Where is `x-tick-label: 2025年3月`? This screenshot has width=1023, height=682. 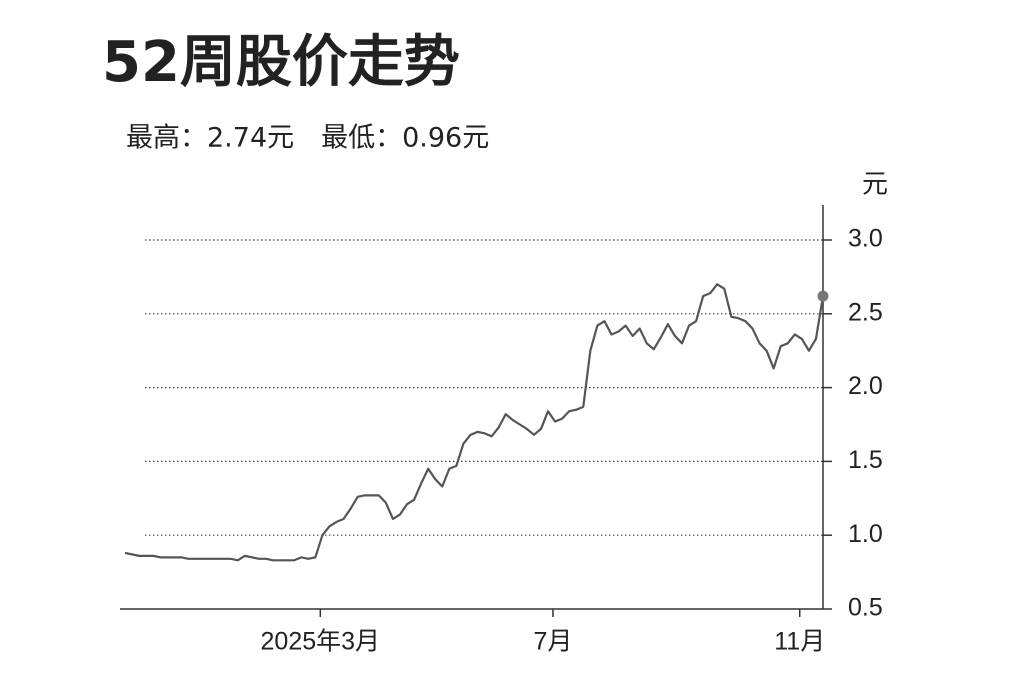 x-tick-label: 2025年3月 is located at coordinates (321, 642).